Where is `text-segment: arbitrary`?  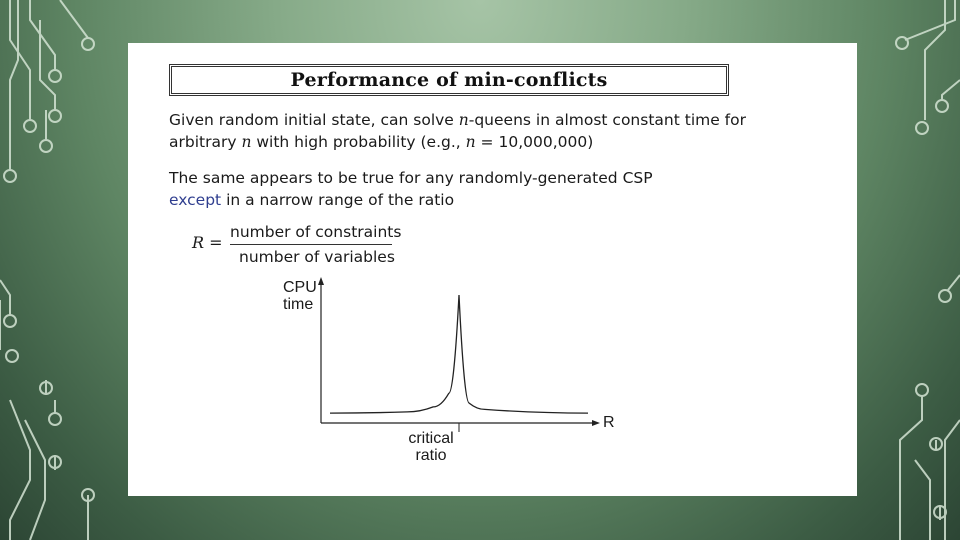 text-segment: arbitrary is located at coordinates (205, 142).